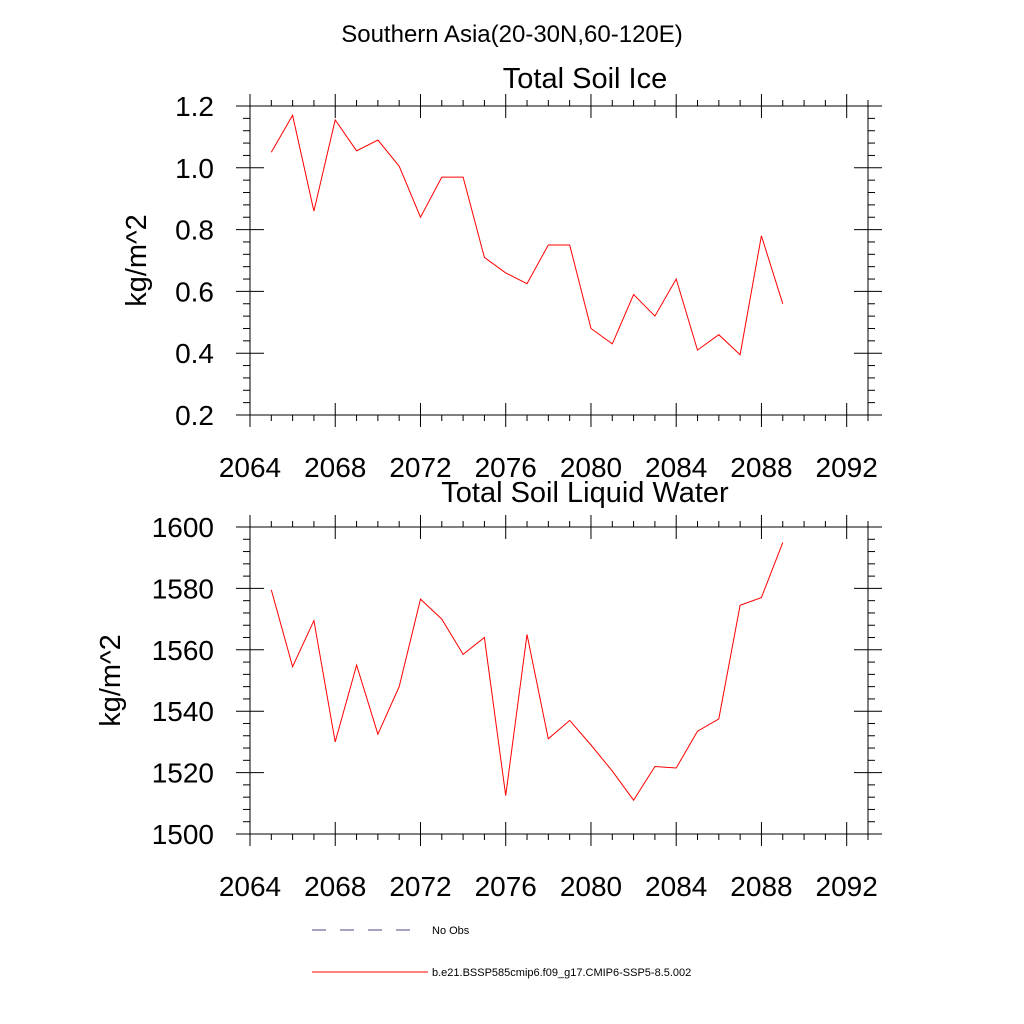  I want to click on ice-x-tick-label: 2088, so click(761, 467).